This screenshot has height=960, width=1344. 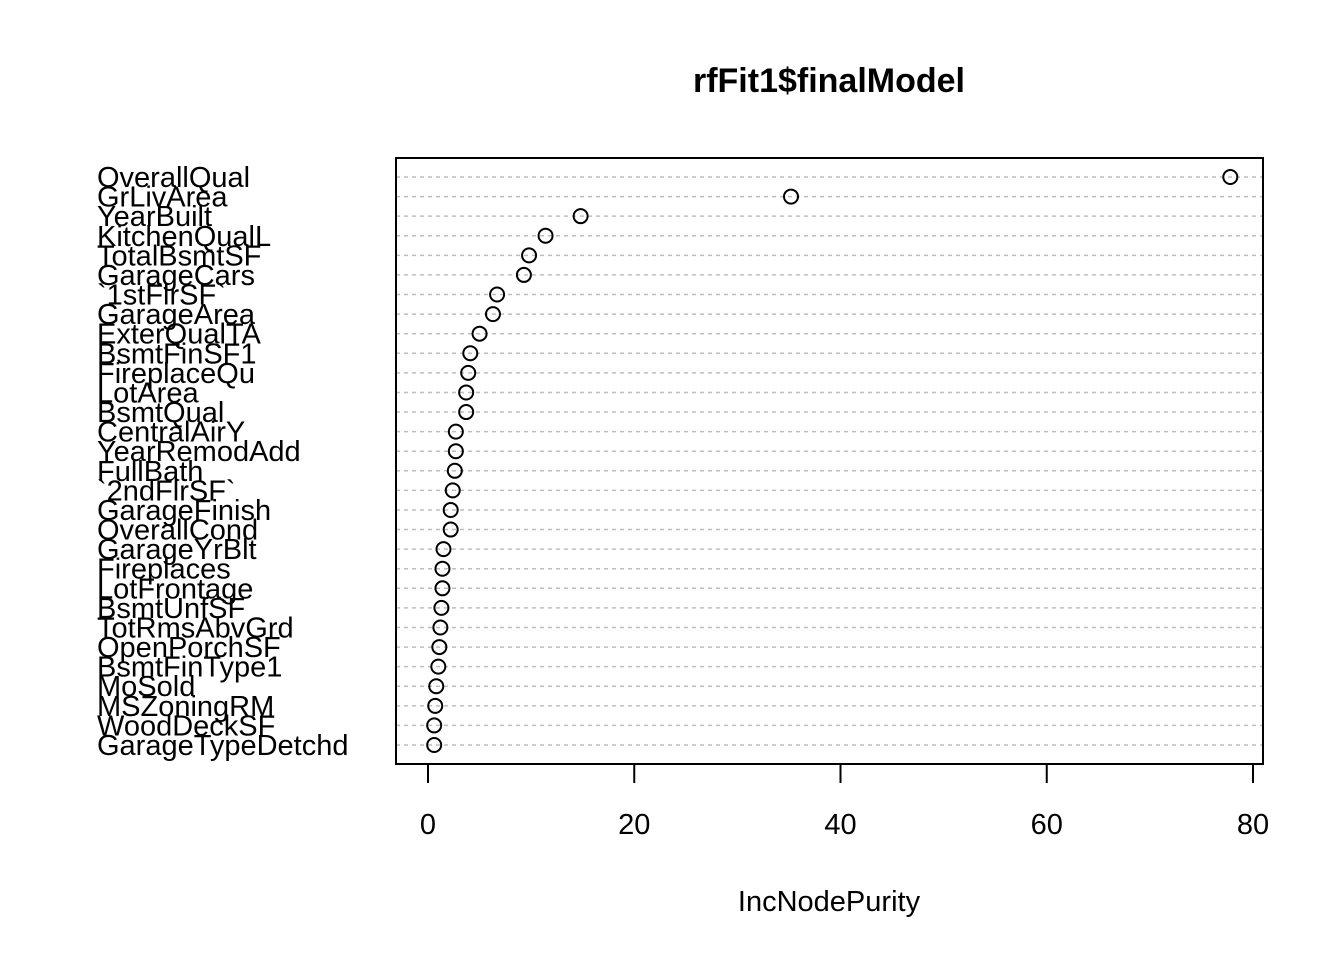 I want to click on variable-label: GarageYrBlt, so click(x=177, y=550).